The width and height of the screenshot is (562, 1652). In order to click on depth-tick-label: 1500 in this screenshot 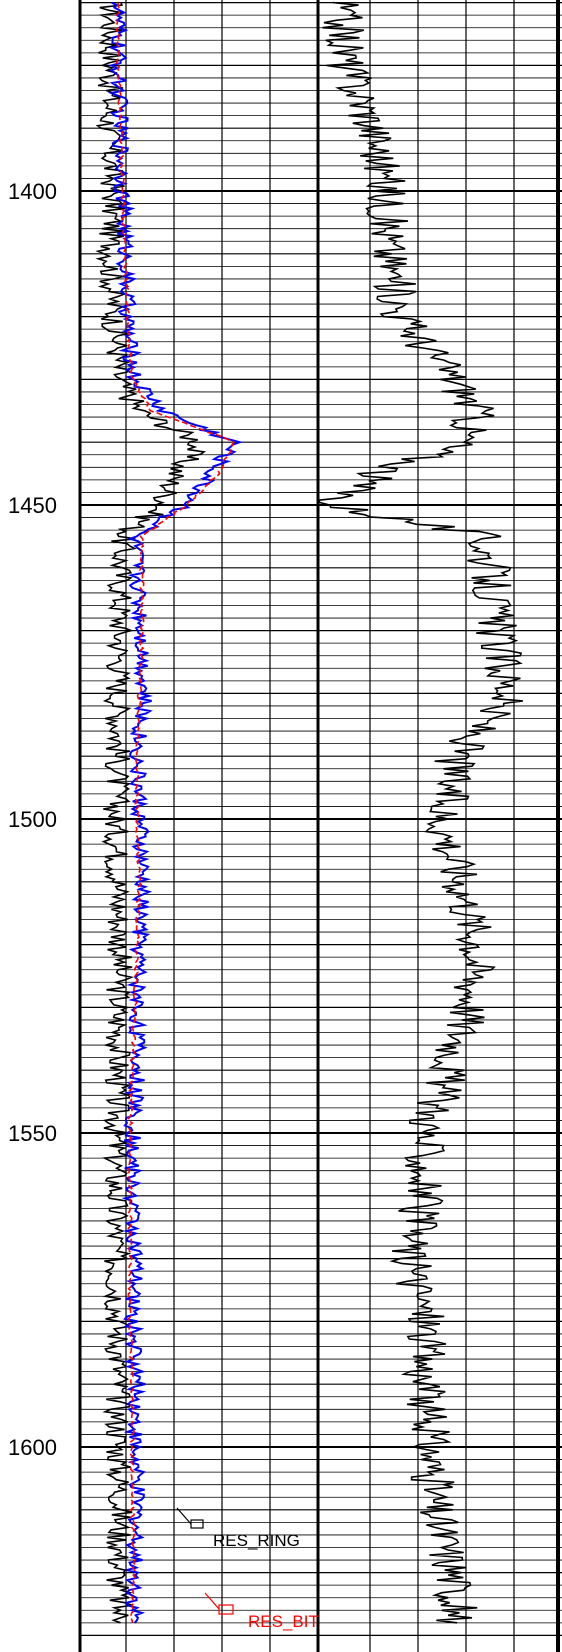, I will do `click(32, 819)`.